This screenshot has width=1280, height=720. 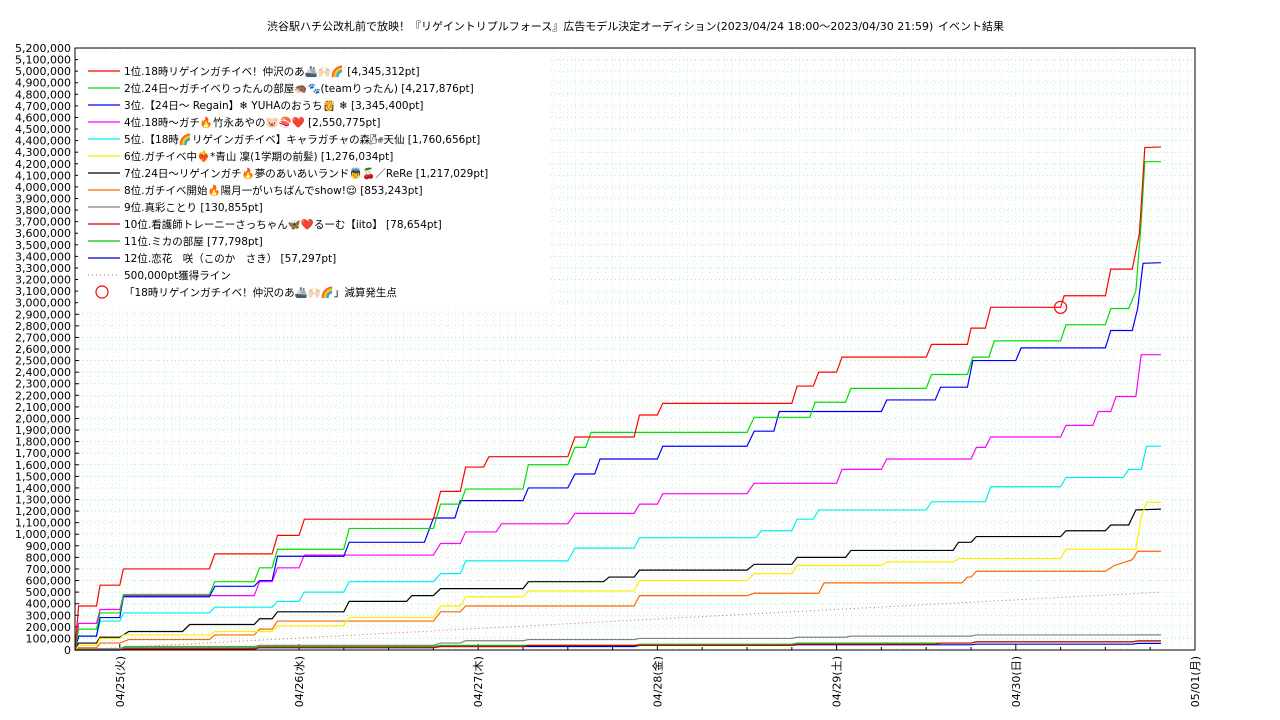 What do you see at coordinates (43, 291) in the screenshot?
I see `y-tick-label: 3,100,000` at bounding box center [43, 291].